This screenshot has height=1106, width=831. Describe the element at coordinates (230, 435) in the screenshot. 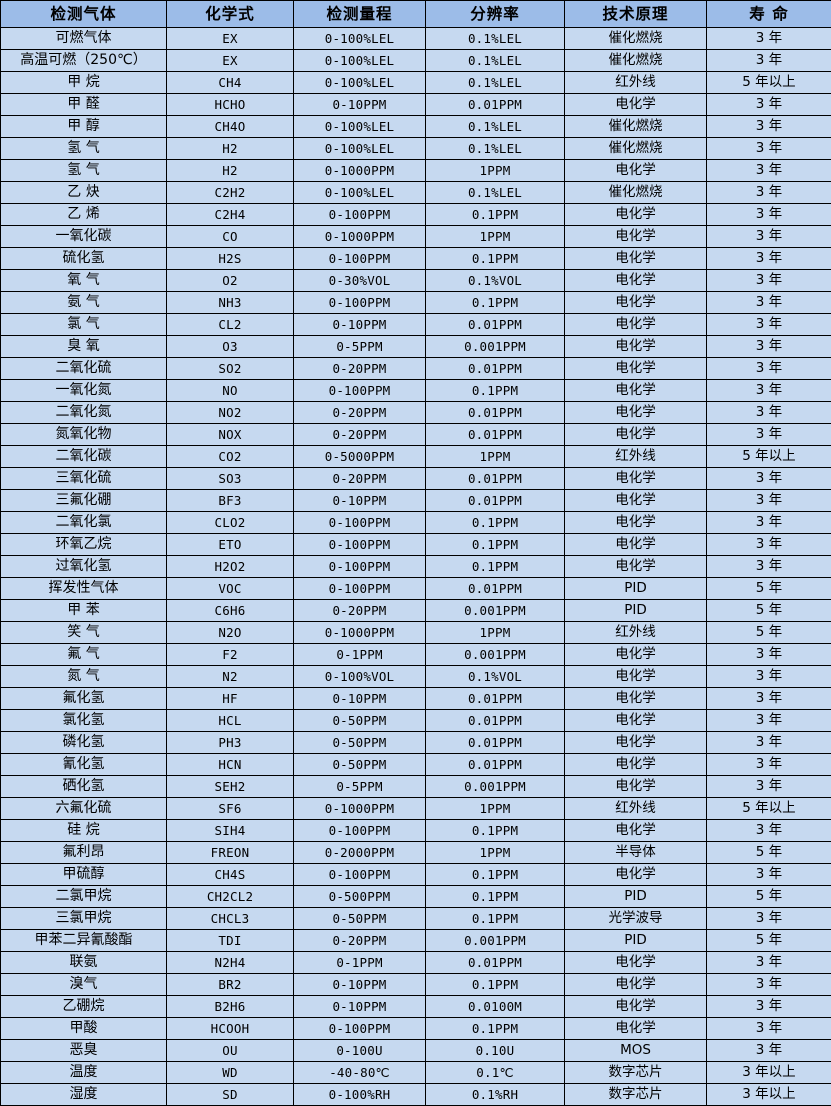

I see `cell-formula: NOX` at that location.